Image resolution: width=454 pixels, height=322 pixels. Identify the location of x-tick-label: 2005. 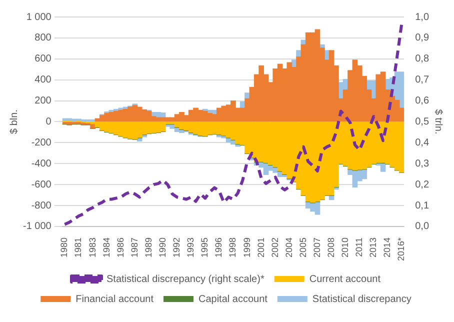
(303, 247).